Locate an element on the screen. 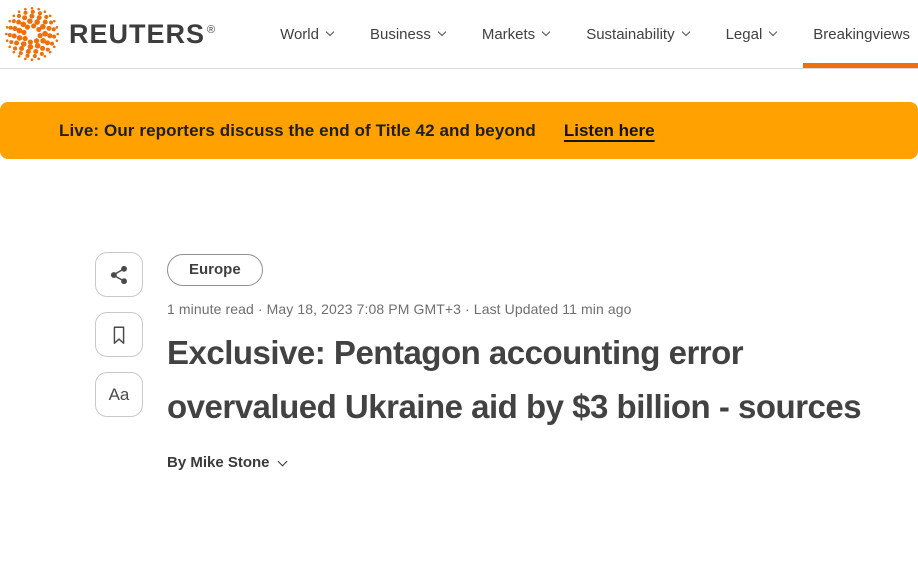 The height and width of the screenshot is (563, 918). listen-here-link: Listen here is located at coordinates (609, 130).